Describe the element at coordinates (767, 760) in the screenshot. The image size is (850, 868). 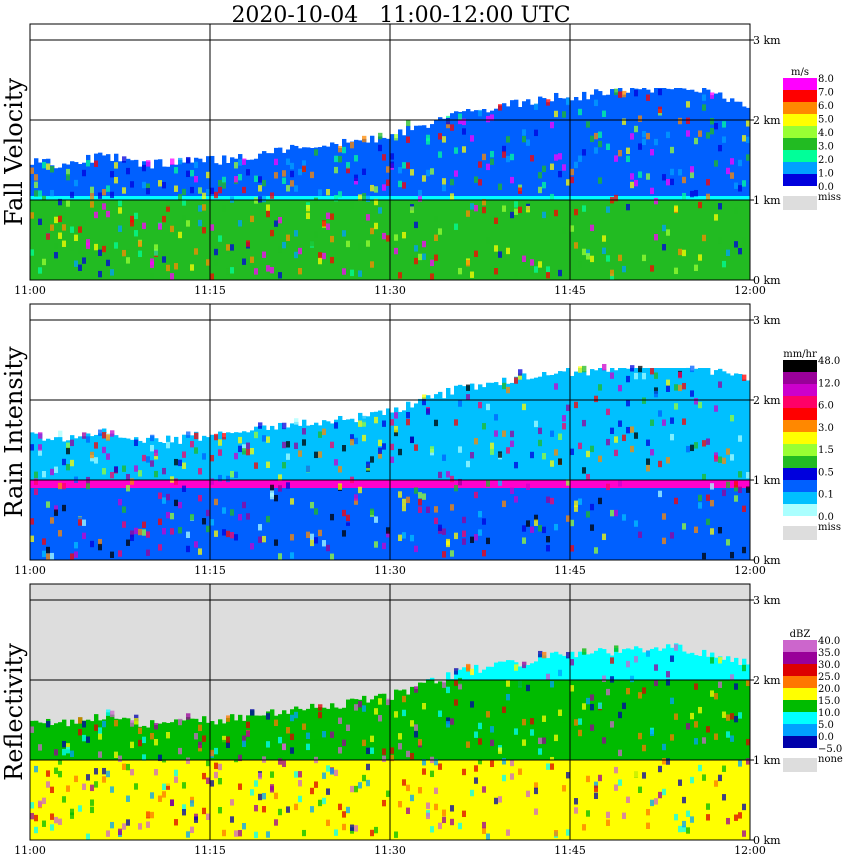
I see `y-tick-label: 1 km` at that location.